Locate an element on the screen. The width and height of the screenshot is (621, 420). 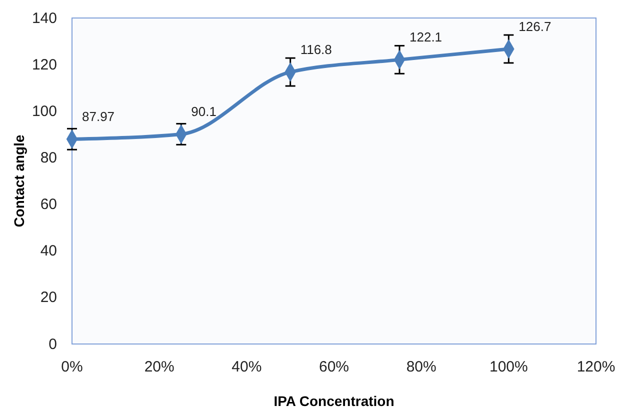
x-tick-label: 20% is located at coordinates (159, 367).